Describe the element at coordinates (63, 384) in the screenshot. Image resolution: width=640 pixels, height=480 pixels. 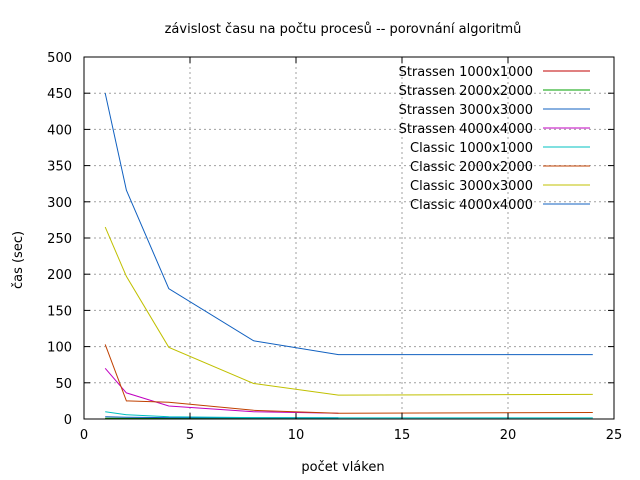
I see `y-tick-label: 50` at that location.